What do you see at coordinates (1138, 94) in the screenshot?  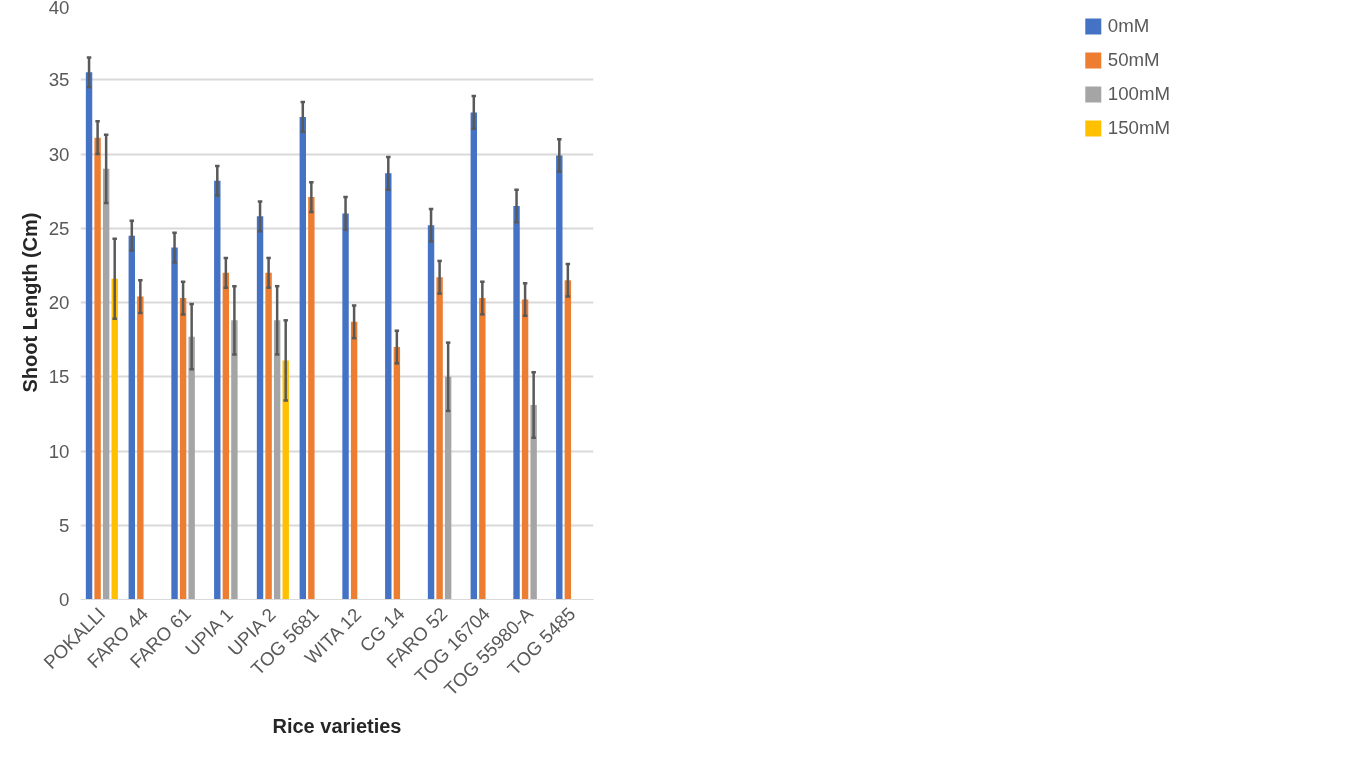 I see `legend-label: 100mM` at bounding box center [1138, 94].